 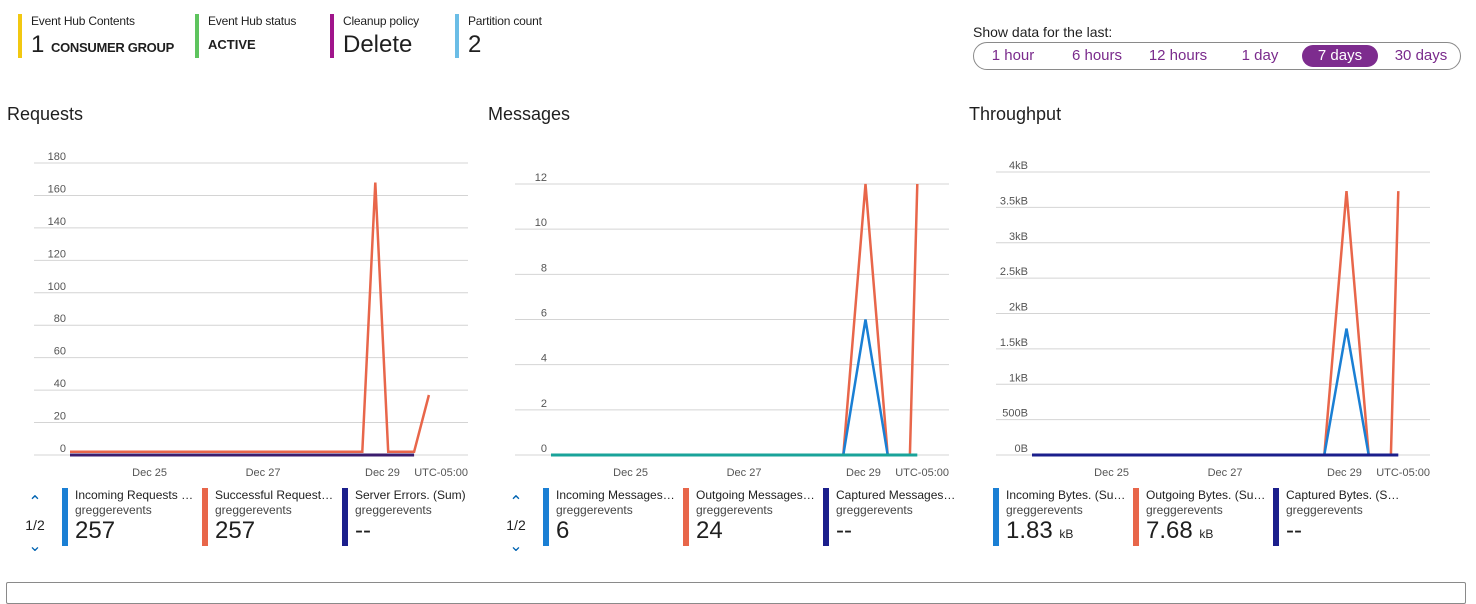 I want to click on time-range-30-days: 30 days, so click(x=1421, y=55).